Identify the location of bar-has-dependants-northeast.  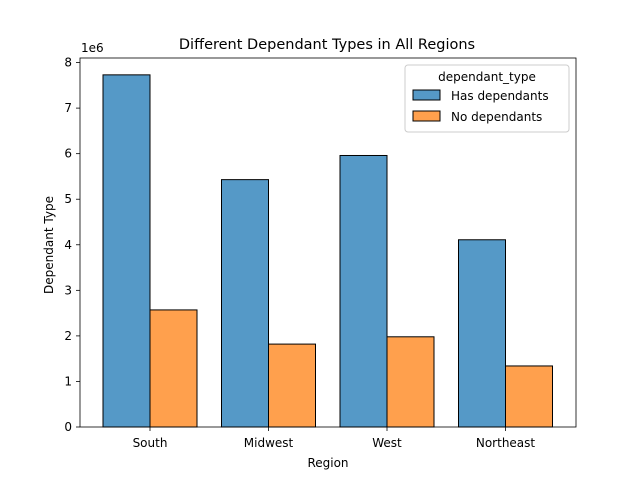
(482, 333).